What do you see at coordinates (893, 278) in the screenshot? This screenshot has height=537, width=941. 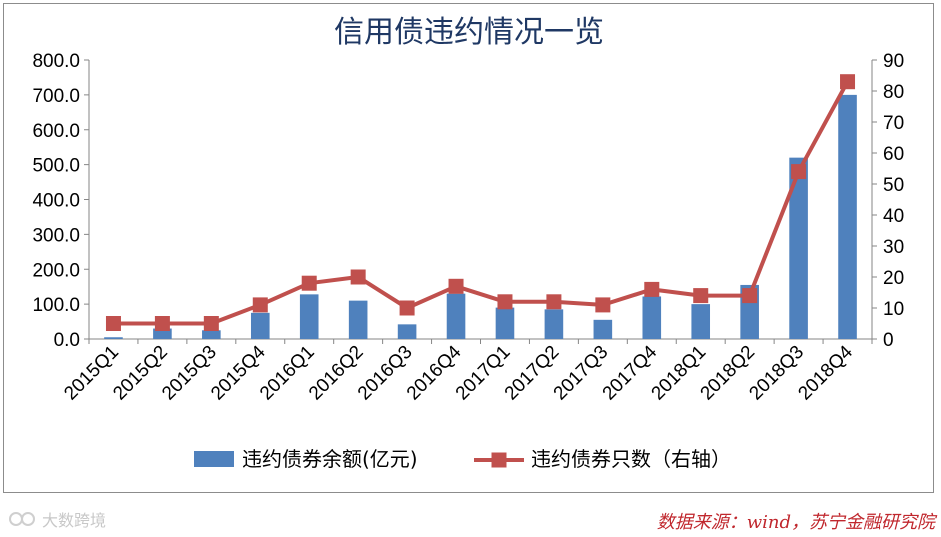 I see `right-tick-label: 20` at bounding box center [893, 278].